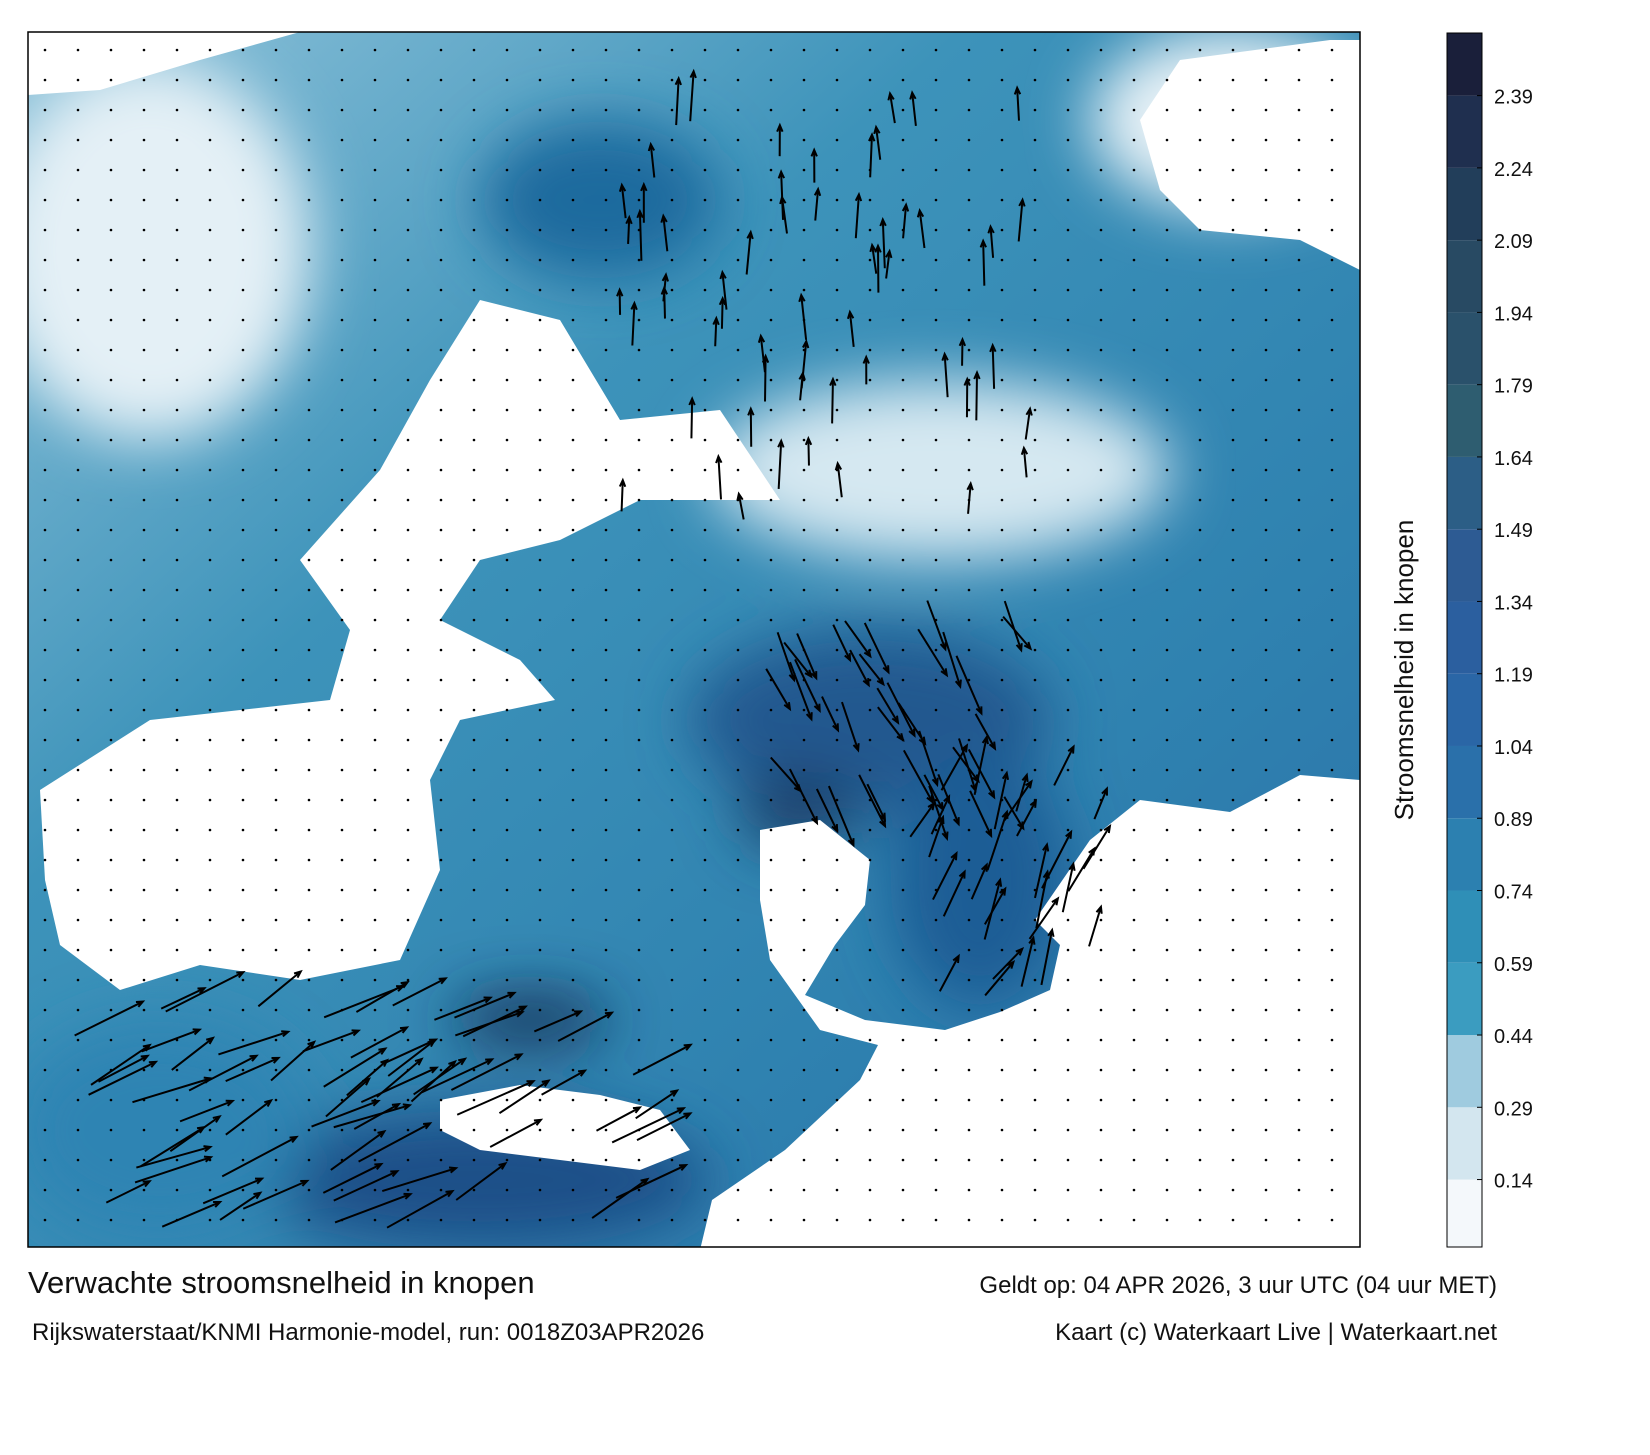  I want to click on colorbar-band, so click(1464, 493).